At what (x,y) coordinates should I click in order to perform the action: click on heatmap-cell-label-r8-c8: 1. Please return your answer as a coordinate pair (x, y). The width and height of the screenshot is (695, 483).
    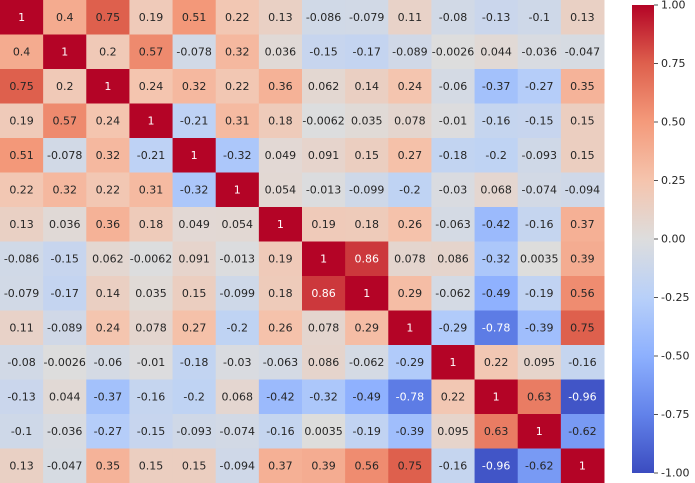
    Looking at the image, I should click on (366, 293).